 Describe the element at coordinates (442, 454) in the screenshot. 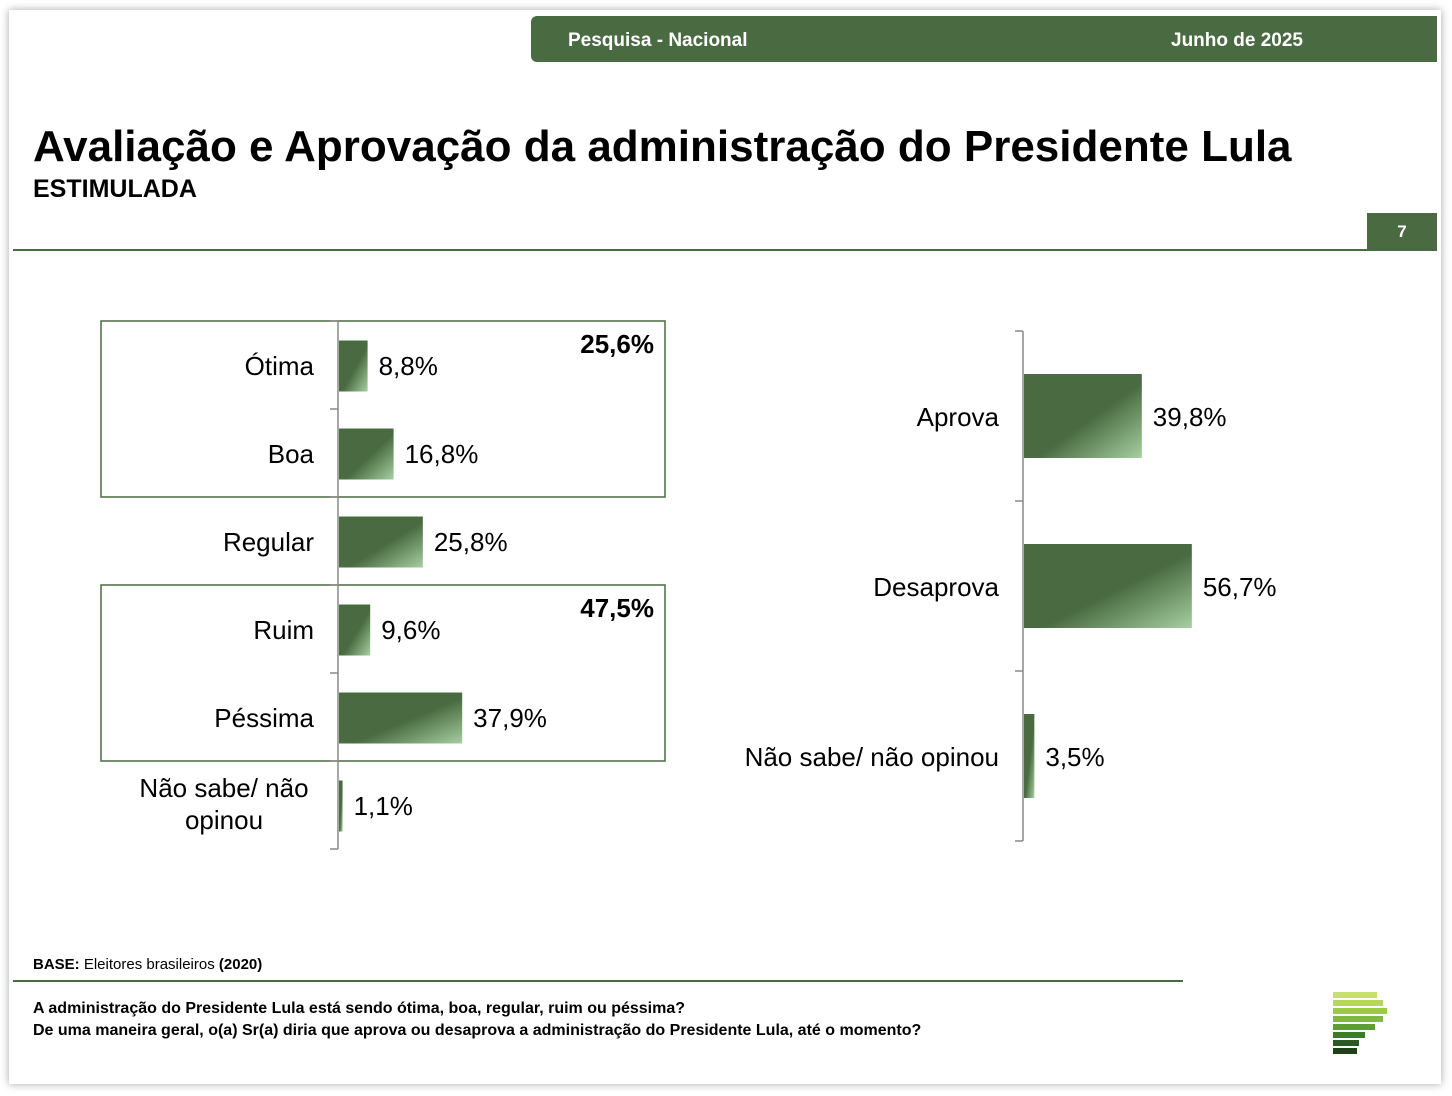

I see `data-label: 16,8%` at that location.